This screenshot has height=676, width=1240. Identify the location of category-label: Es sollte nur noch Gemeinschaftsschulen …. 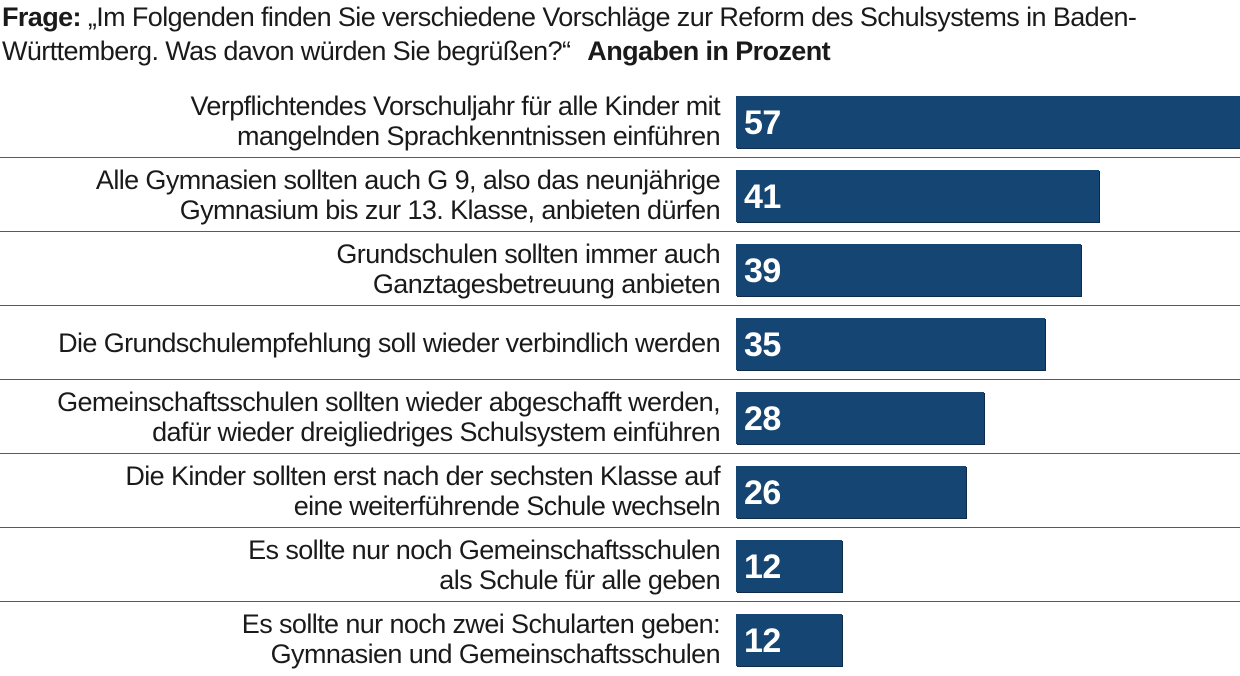
(484, 565).